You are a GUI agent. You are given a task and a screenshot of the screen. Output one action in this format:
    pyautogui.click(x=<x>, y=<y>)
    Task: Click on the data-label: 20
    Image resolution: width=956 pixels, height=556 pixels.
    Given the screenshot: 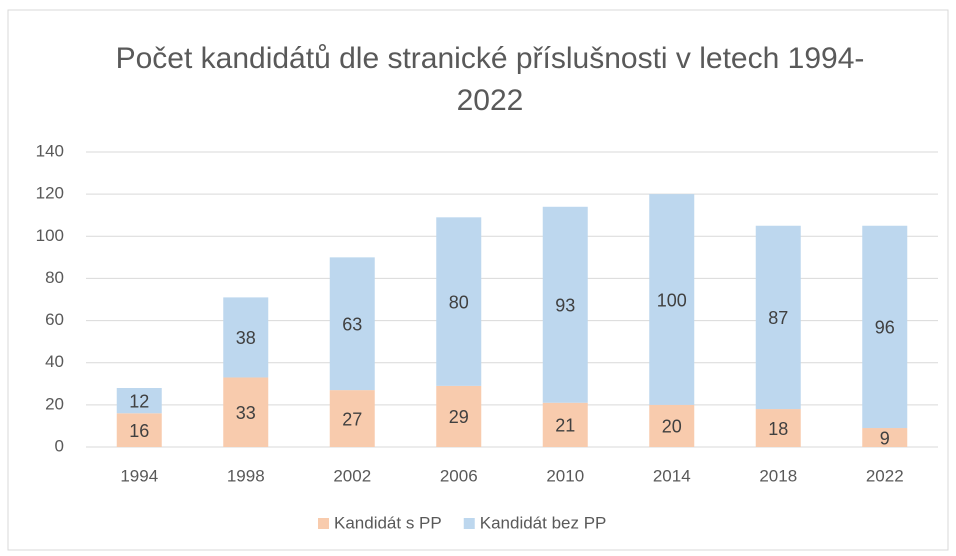 What is the action you would take?
    pyautogui.click(x=672, y=427)
    